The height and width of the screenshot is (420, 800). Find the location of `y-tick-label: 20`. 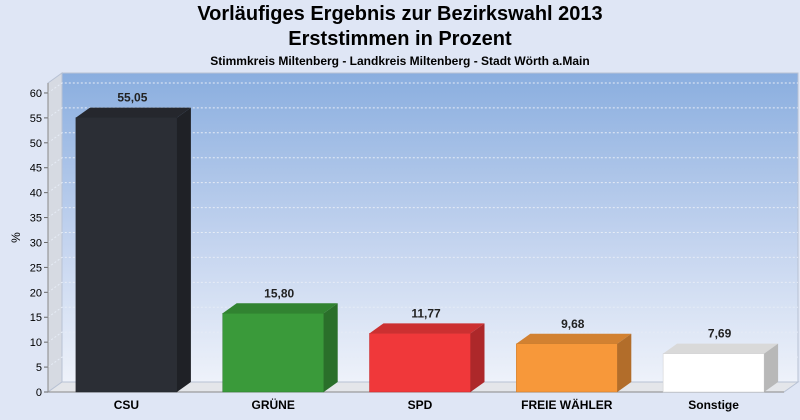

y-tick-label: 20 is located at coordinates (36, 293).